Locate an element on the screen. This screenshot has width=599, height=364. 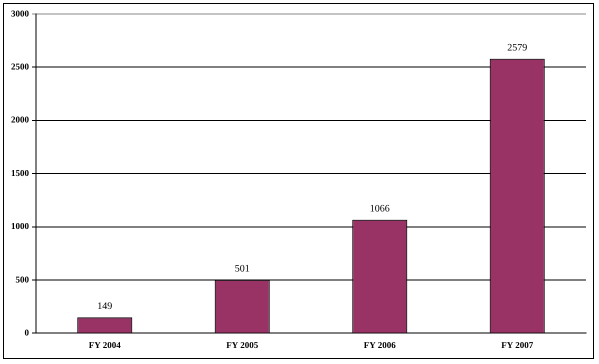
x-tick-label: FY 2004 is located at coordinates (105, 345).